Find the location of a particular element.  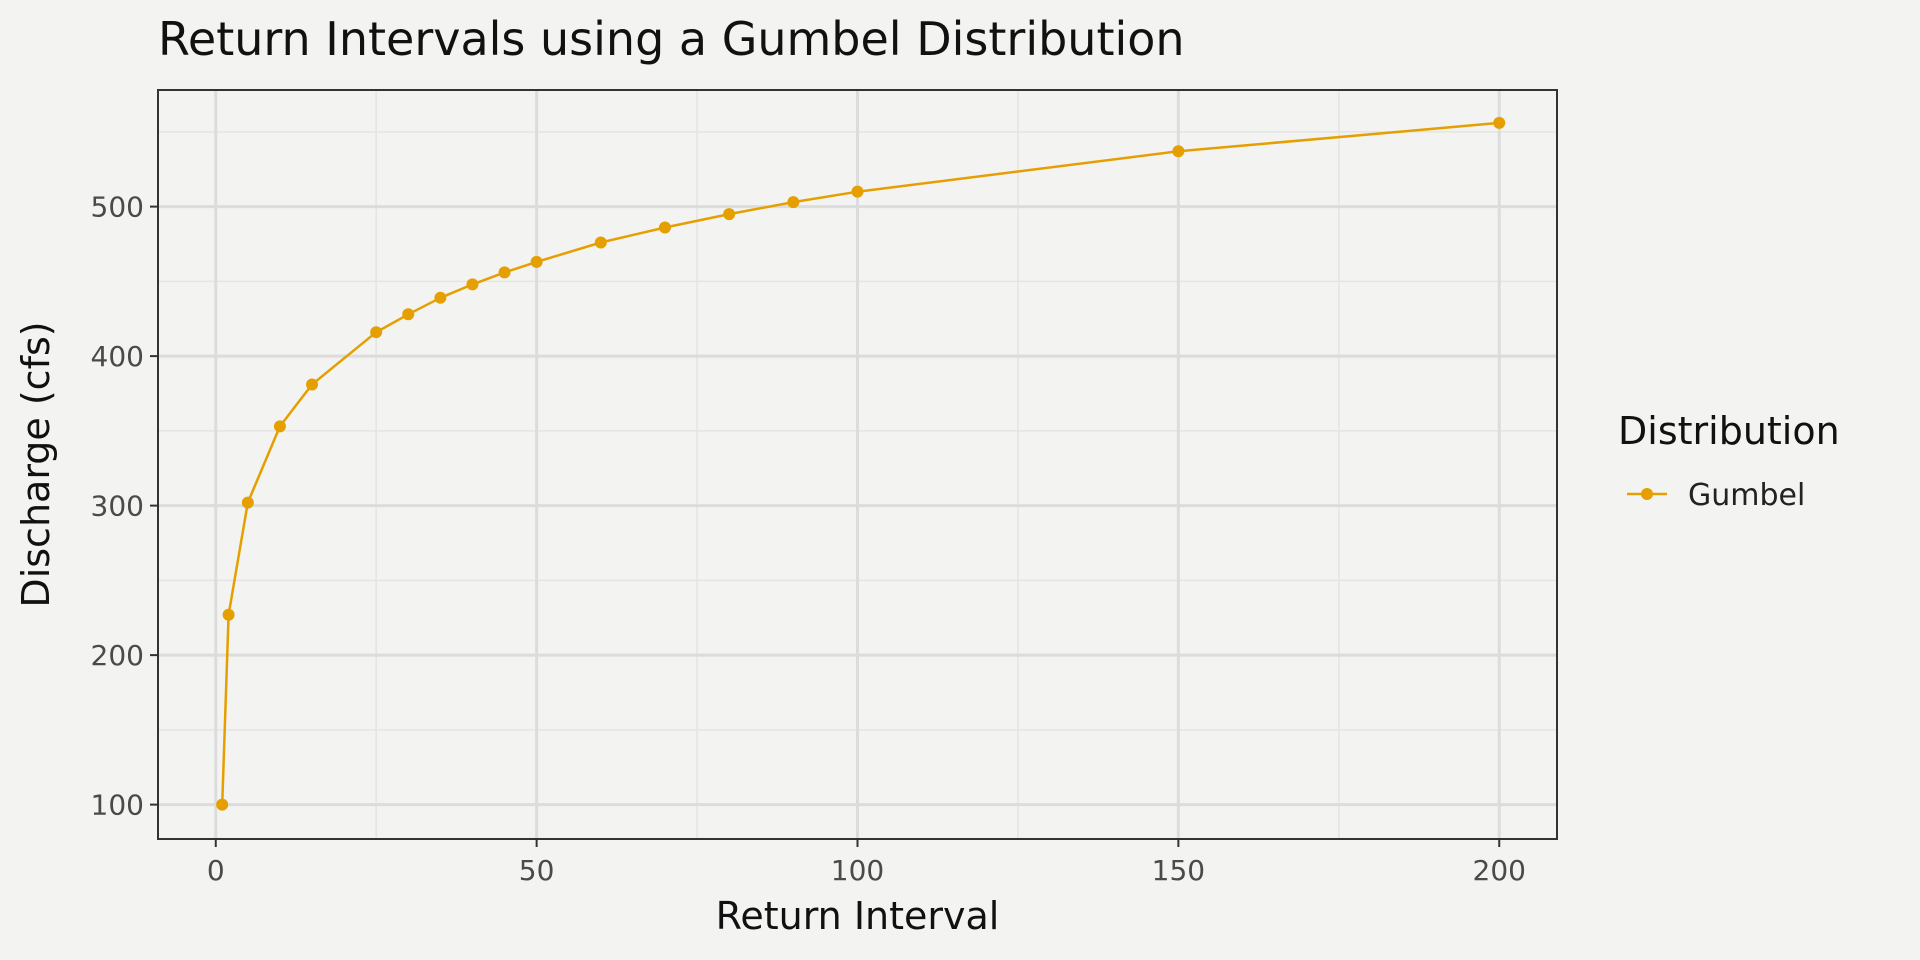

legend-title: Distribution is located at coordinates (1729, 431).